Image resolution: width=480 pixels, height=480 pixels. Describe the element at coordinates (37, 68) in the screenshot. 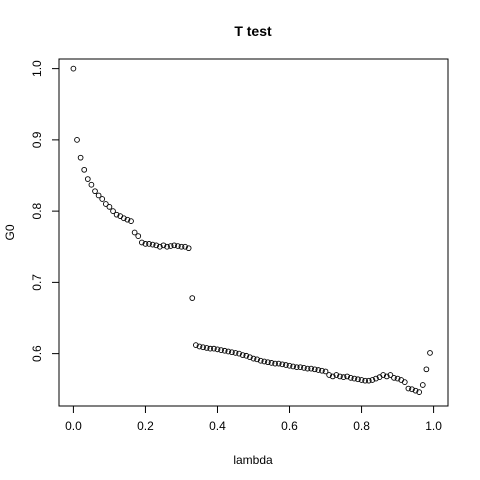

I see `y-tick-label: 1.0` at that location.